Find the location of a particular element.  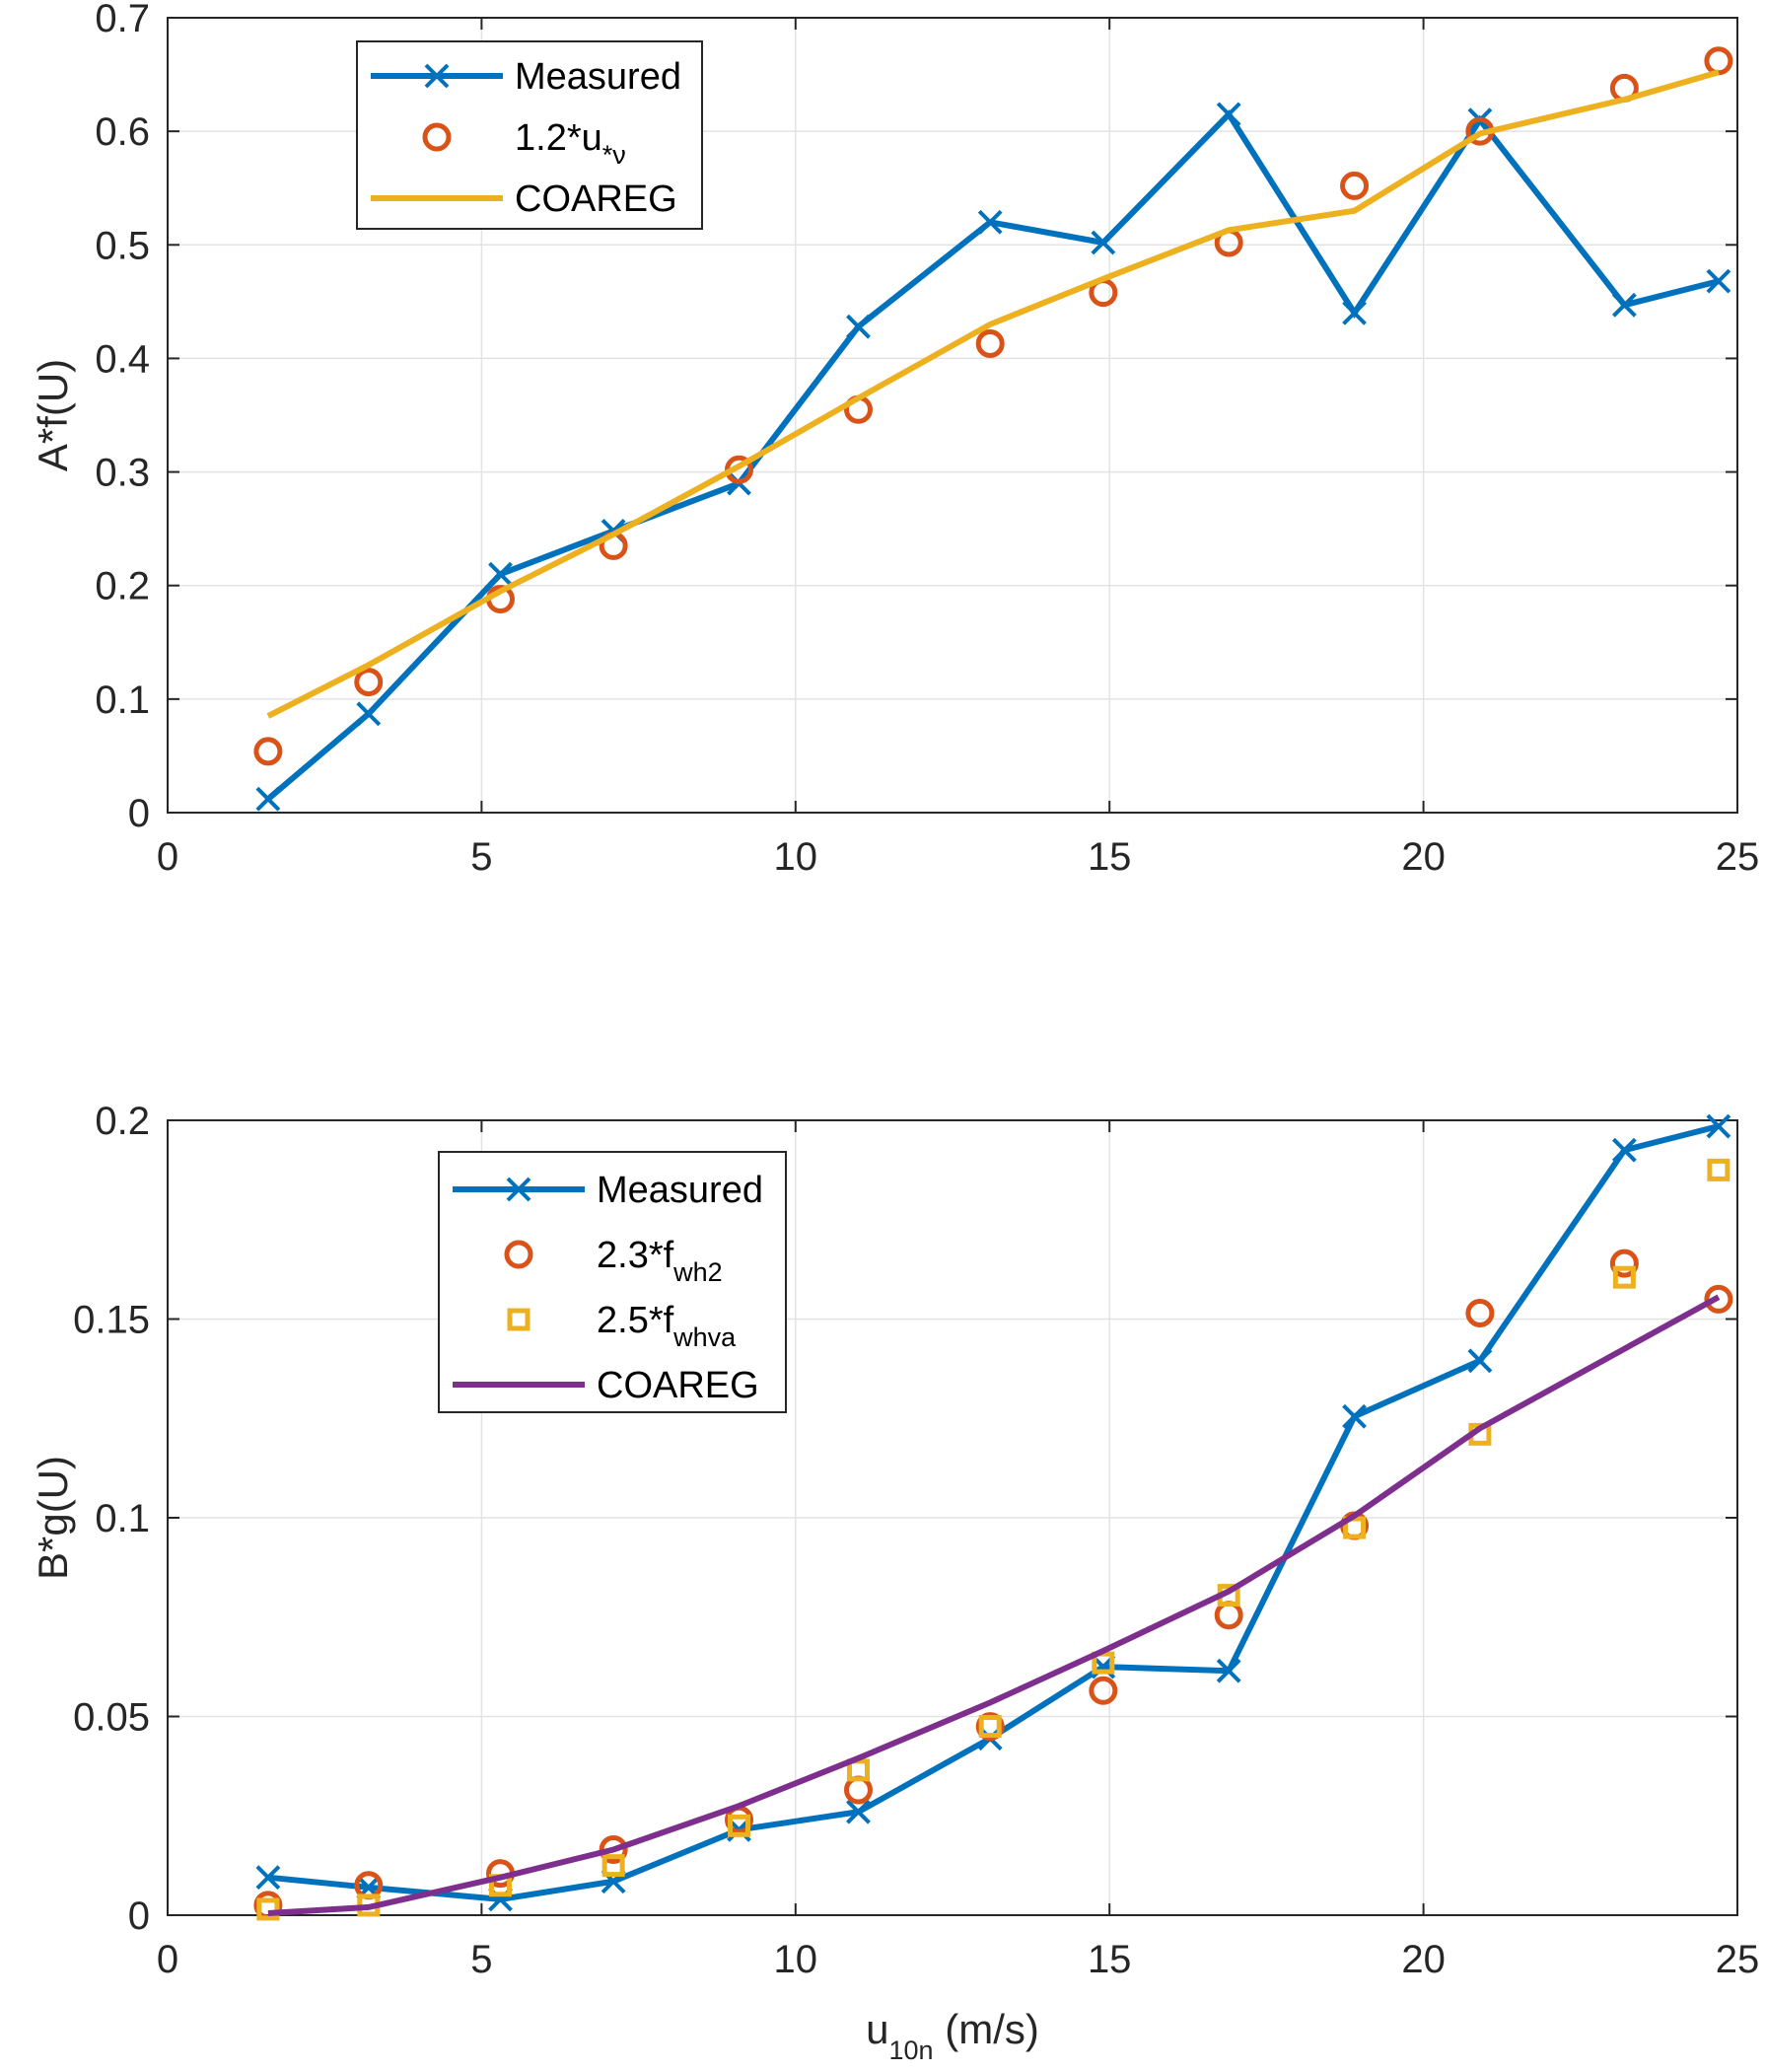

legend: Measured 2.3*fwh2 2.5*fwhva COAREG is located at coordinates (612, 1282).